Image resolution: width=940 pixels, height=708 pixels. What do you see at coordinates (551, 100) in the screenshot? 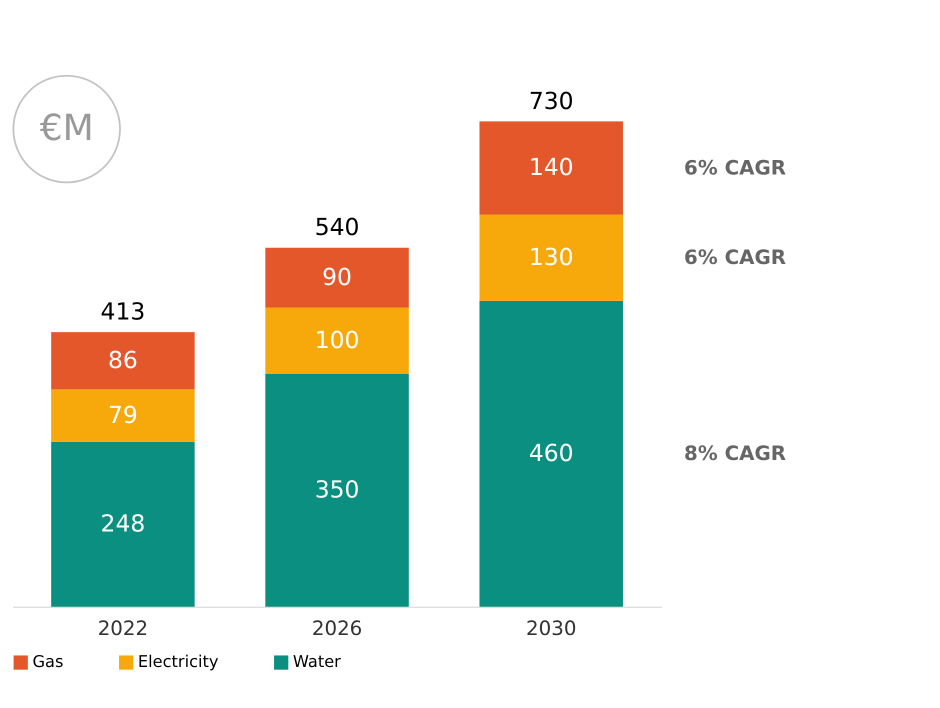
I see `total-label: 730` at bounding box center [551, 100].